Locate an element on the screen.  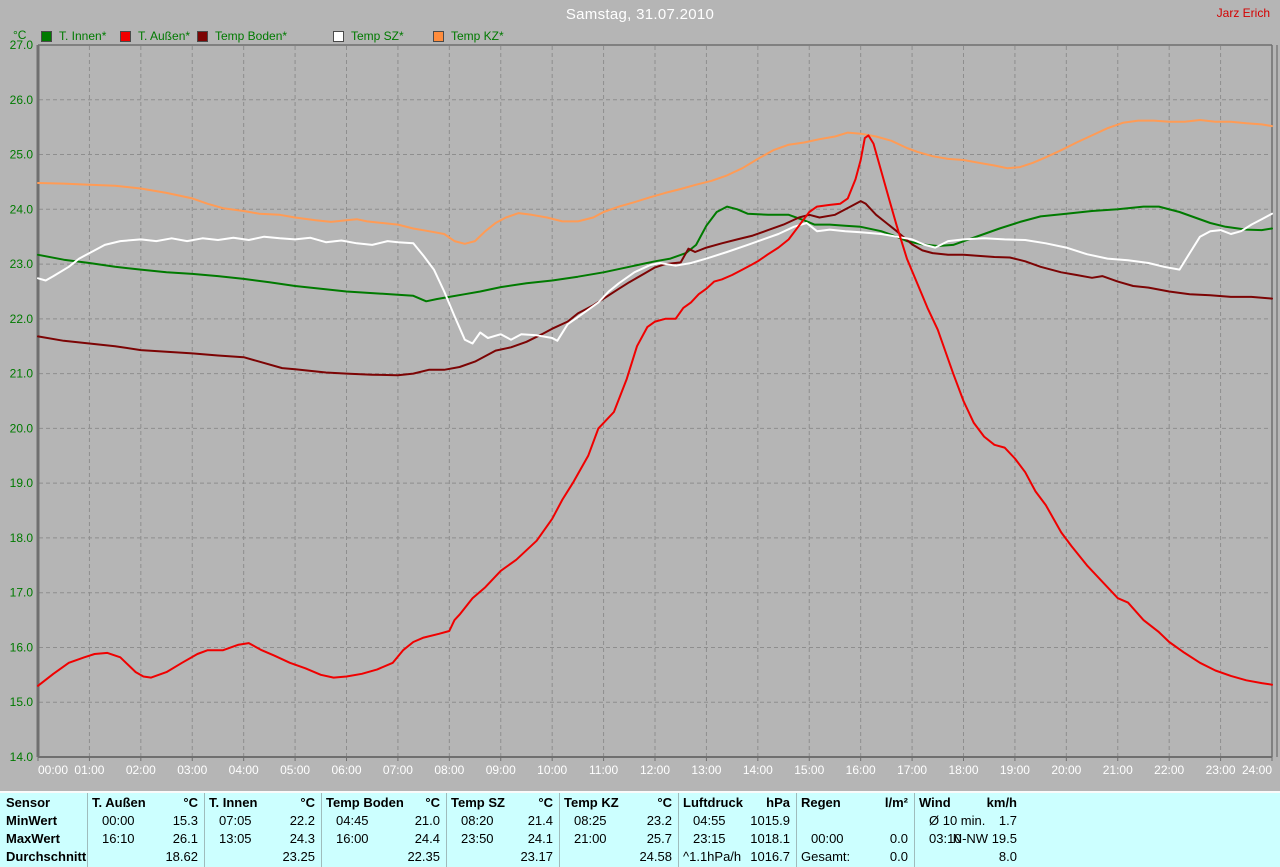
stat-luftdruck-avg-label: ^1.1hPa/h is located at coordinates (712, 856).